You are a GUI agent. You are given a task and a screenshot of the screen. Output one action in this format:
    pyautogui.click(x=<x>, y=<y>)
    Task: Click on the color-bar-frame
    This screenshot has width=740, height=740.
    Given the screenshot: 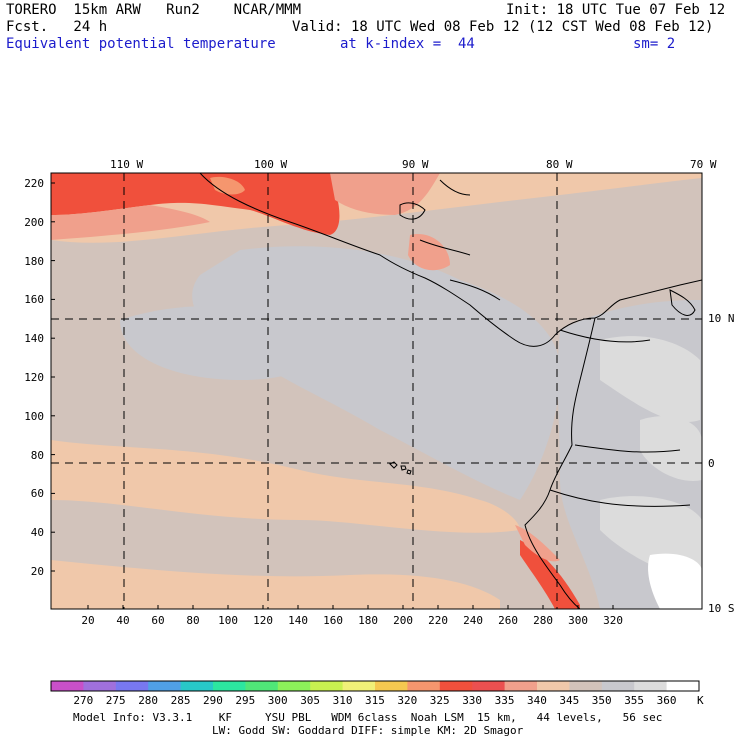 What is the action you would take?
    pyautogui.click(x=375, y=686)
    